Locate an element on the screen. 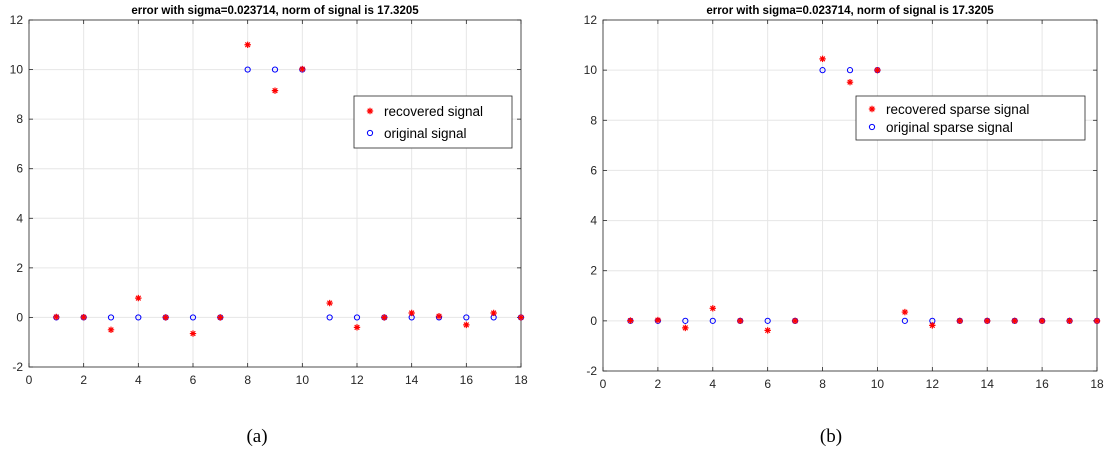 Image resolution: width=1115 pixels, height=459 pixels. legend-label: original signal is located at coordinates (425, 133).